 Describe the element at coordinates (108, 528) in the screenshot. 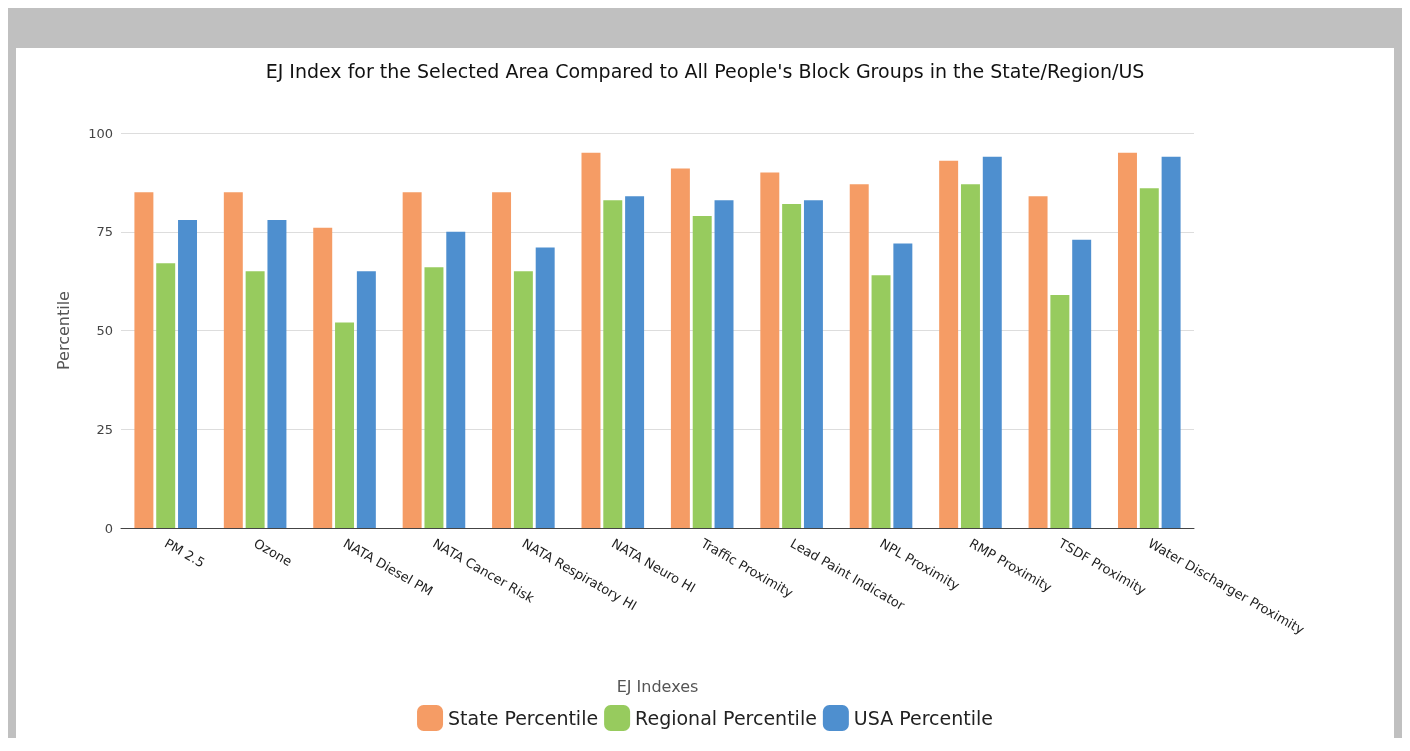

I see `y-tick-label: 0` at that location.